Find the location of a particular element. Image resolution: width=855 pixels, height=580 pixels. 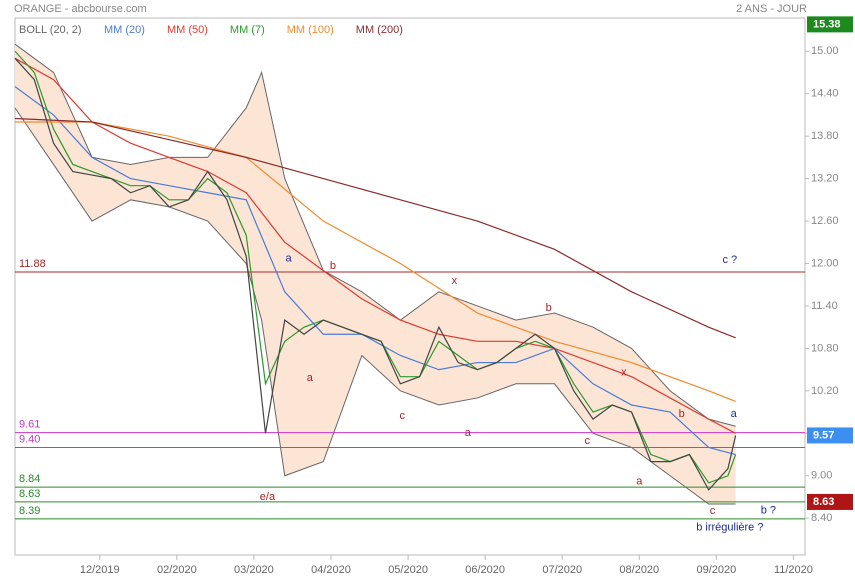

header-title: ORANGE - abcbourse.com is located at coordinates (80, 9).